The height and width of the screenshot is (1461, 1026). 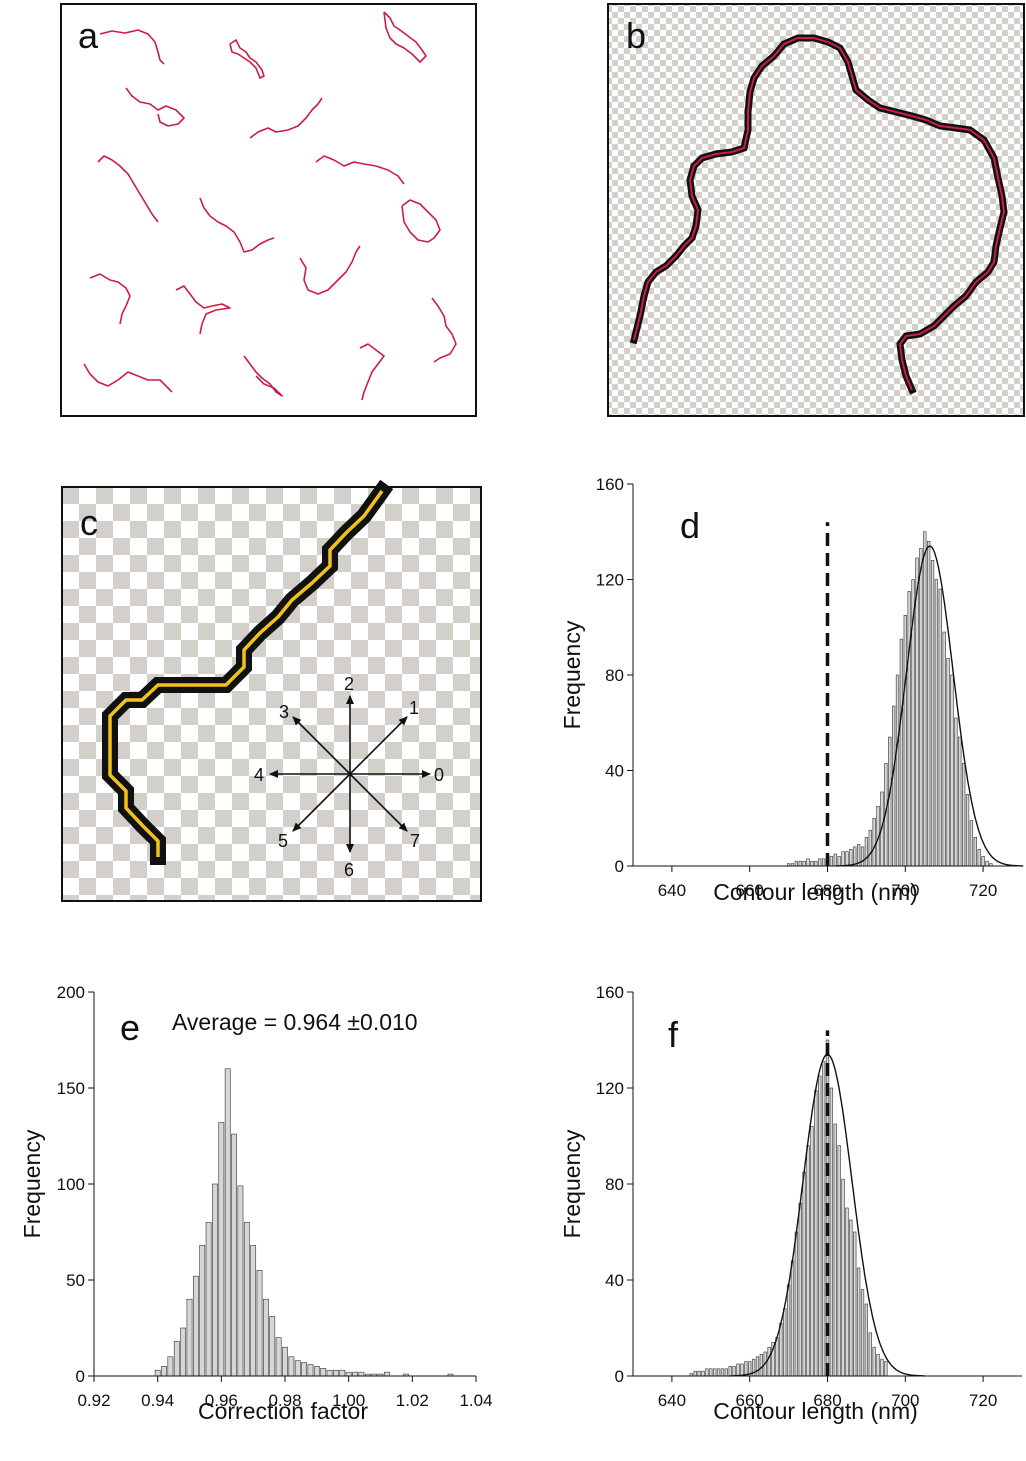 I want to click on direction-label-3: 3, so click(x=284, y=712).